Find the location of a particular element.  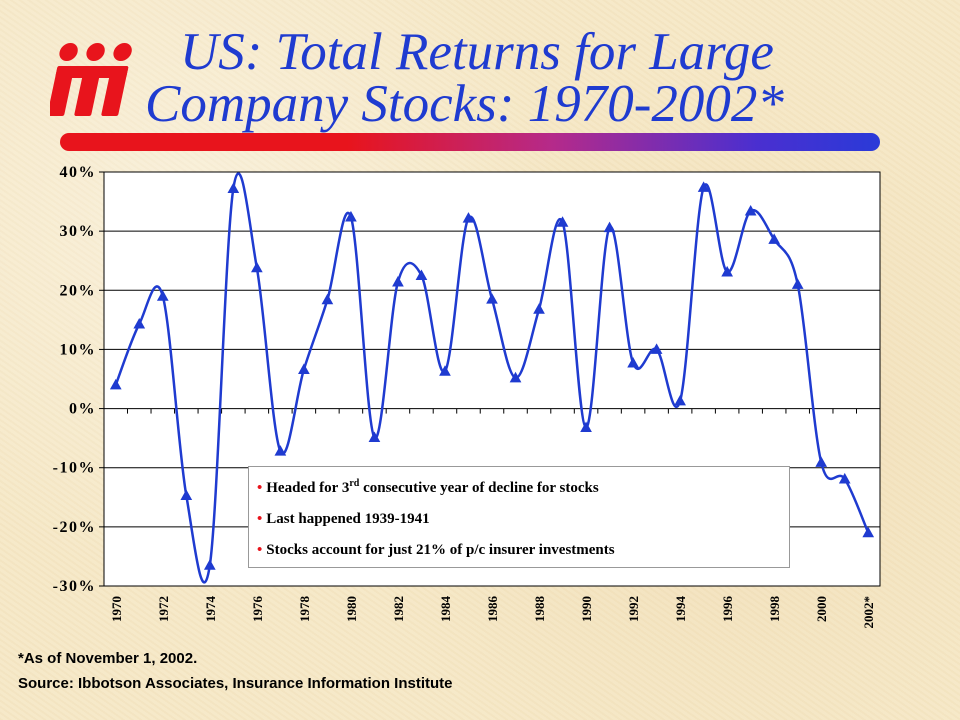

x-tick-label: 1996 is located at coordinates (727, 609).